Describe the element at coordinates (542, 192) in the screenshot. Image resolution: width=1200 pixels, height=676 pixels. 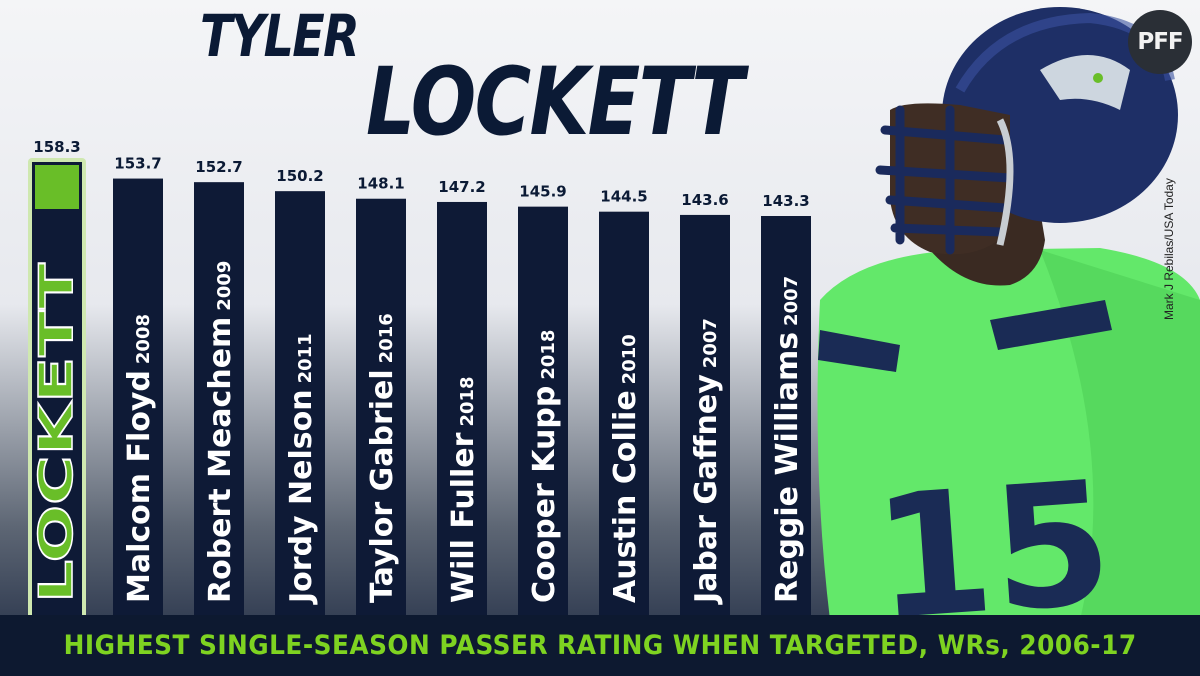
I see `bar-value-label: 145.9` at that location.